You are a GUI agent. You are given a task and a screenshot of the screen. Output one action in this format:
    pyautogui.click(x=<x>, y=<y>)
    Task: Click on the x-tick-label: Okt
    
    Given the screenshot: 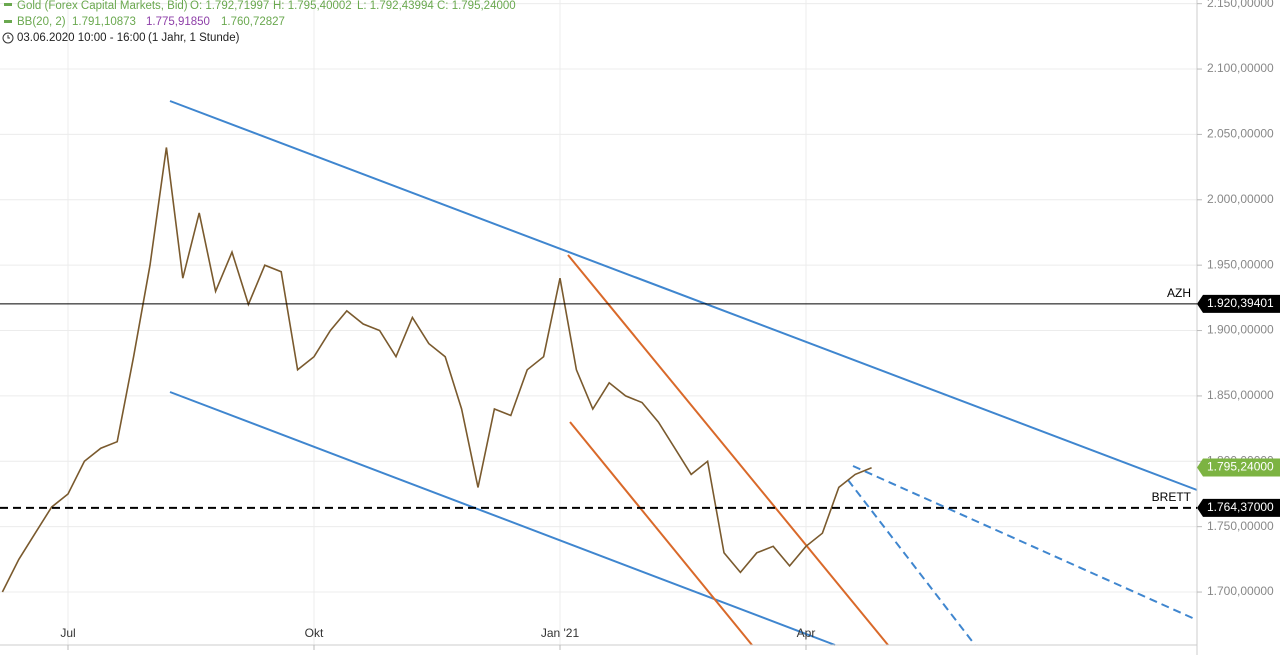 What is the action you would take?
    pyautogui.click(x=314, y=633)
    